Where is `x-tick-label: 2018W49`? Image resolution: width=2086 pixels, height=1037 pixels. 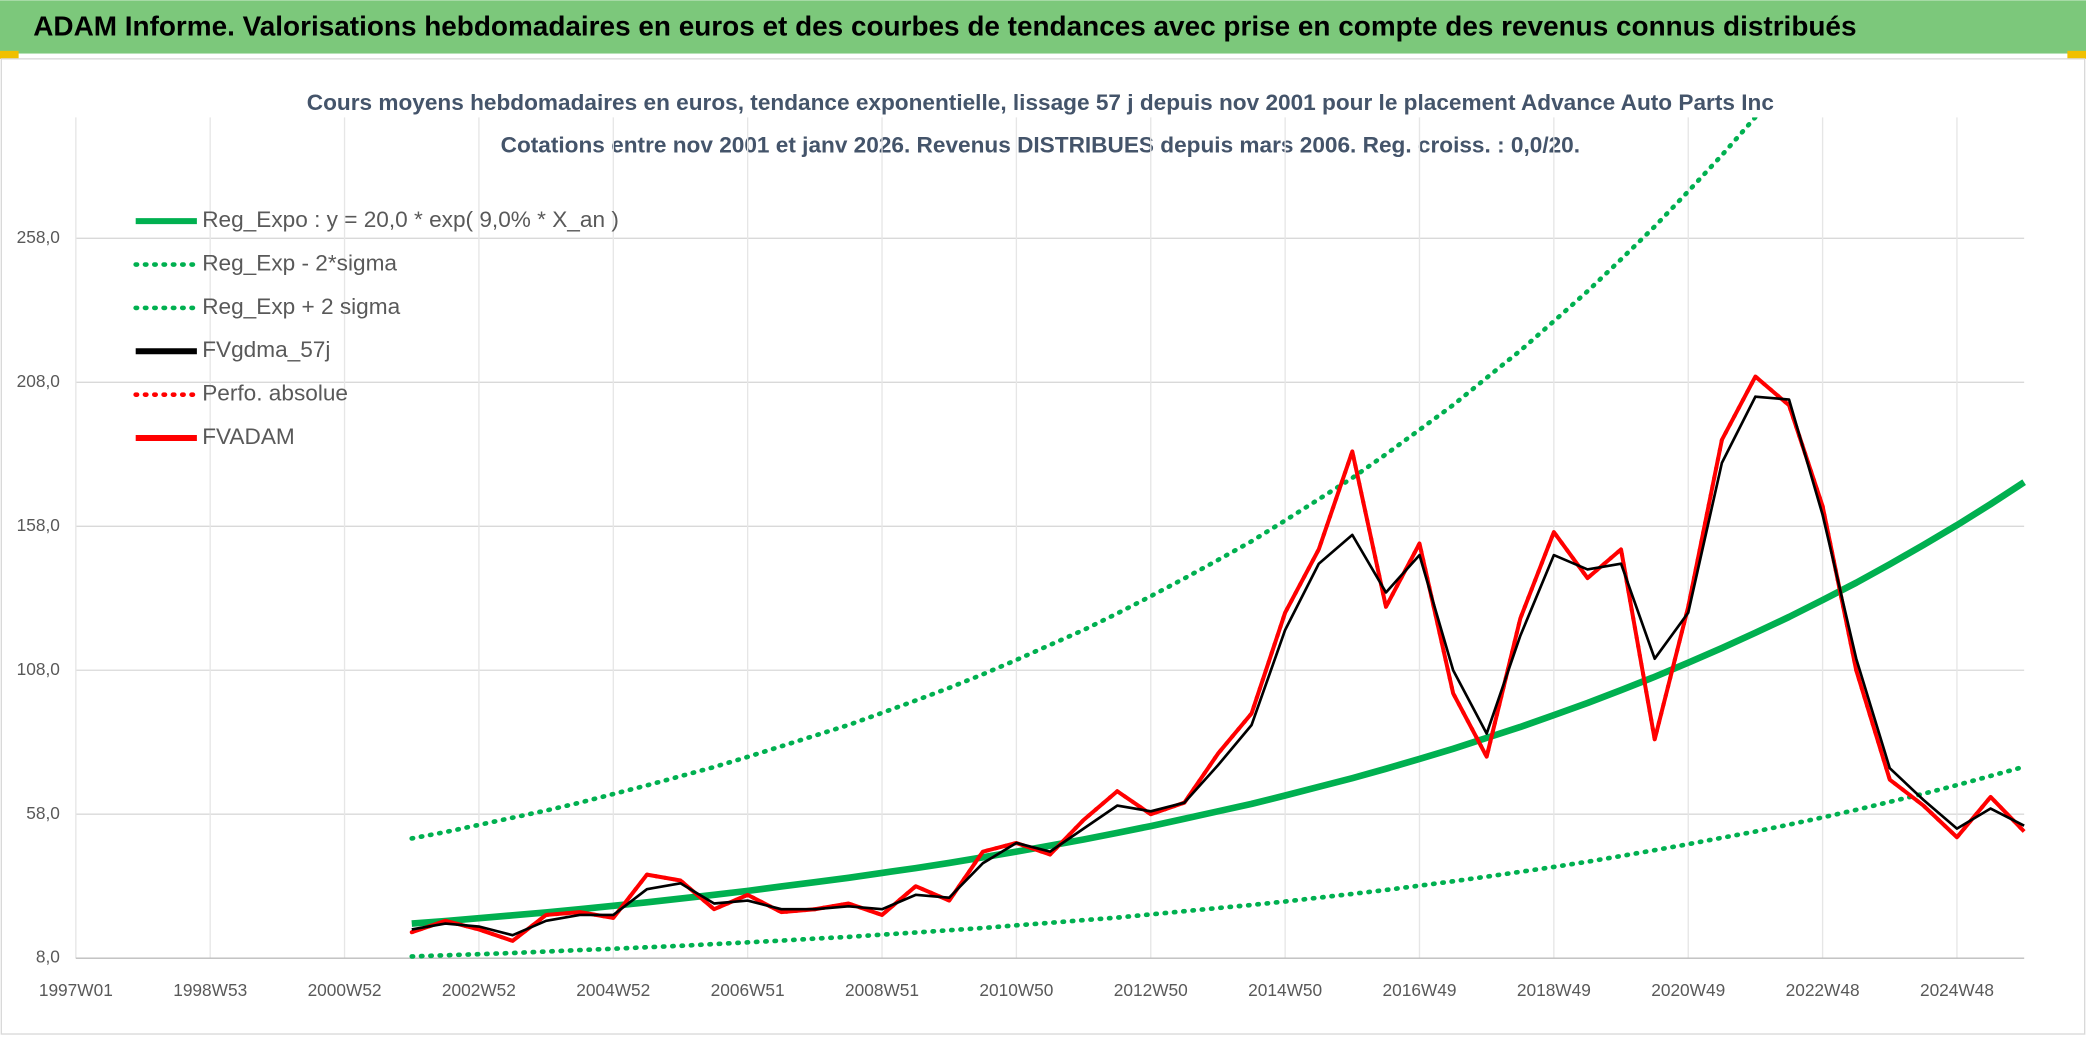
x-tick-label: 2018W49 is located at coordinates (1554, 990).